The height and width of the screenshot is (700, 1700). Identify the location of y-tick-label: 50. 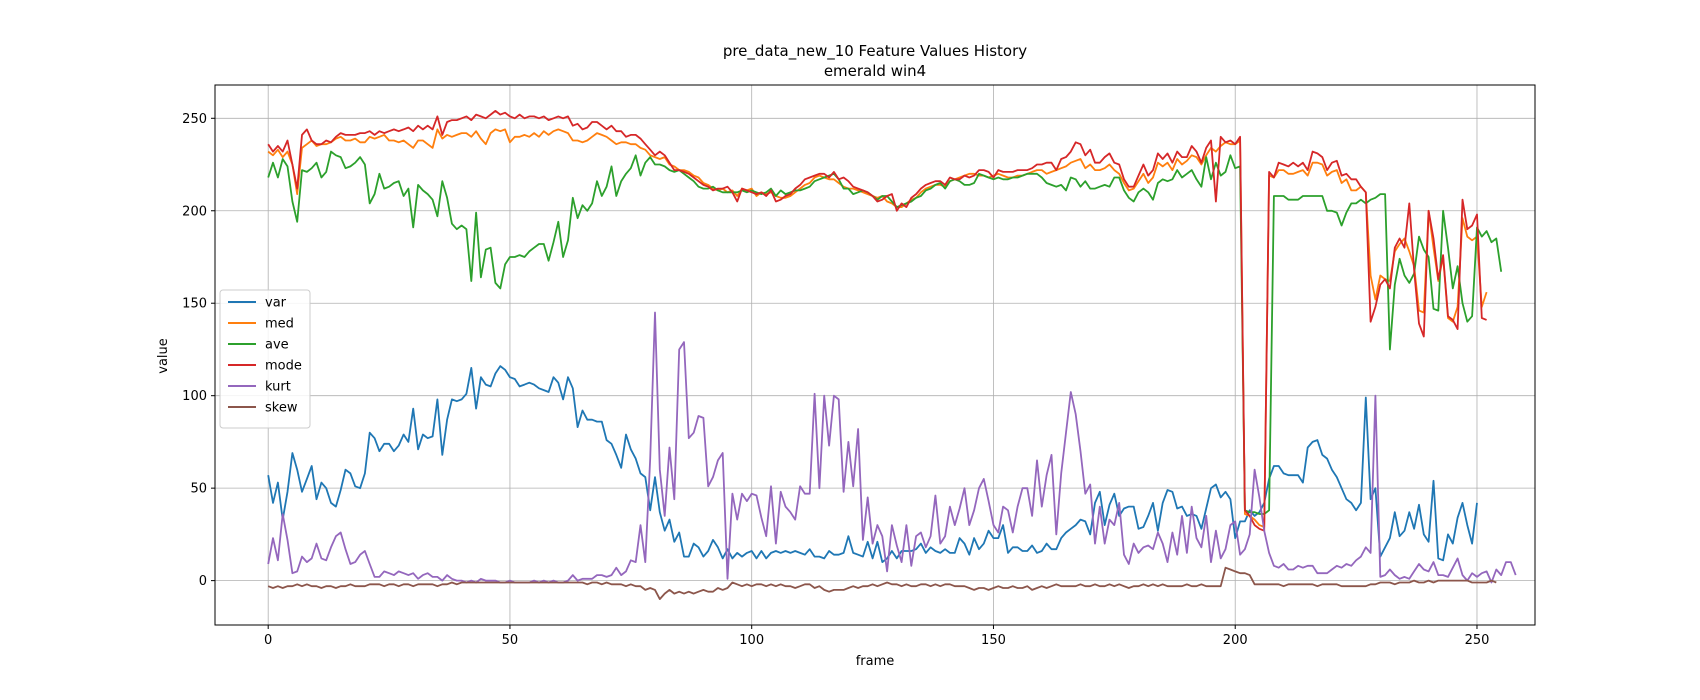
(198, 489).